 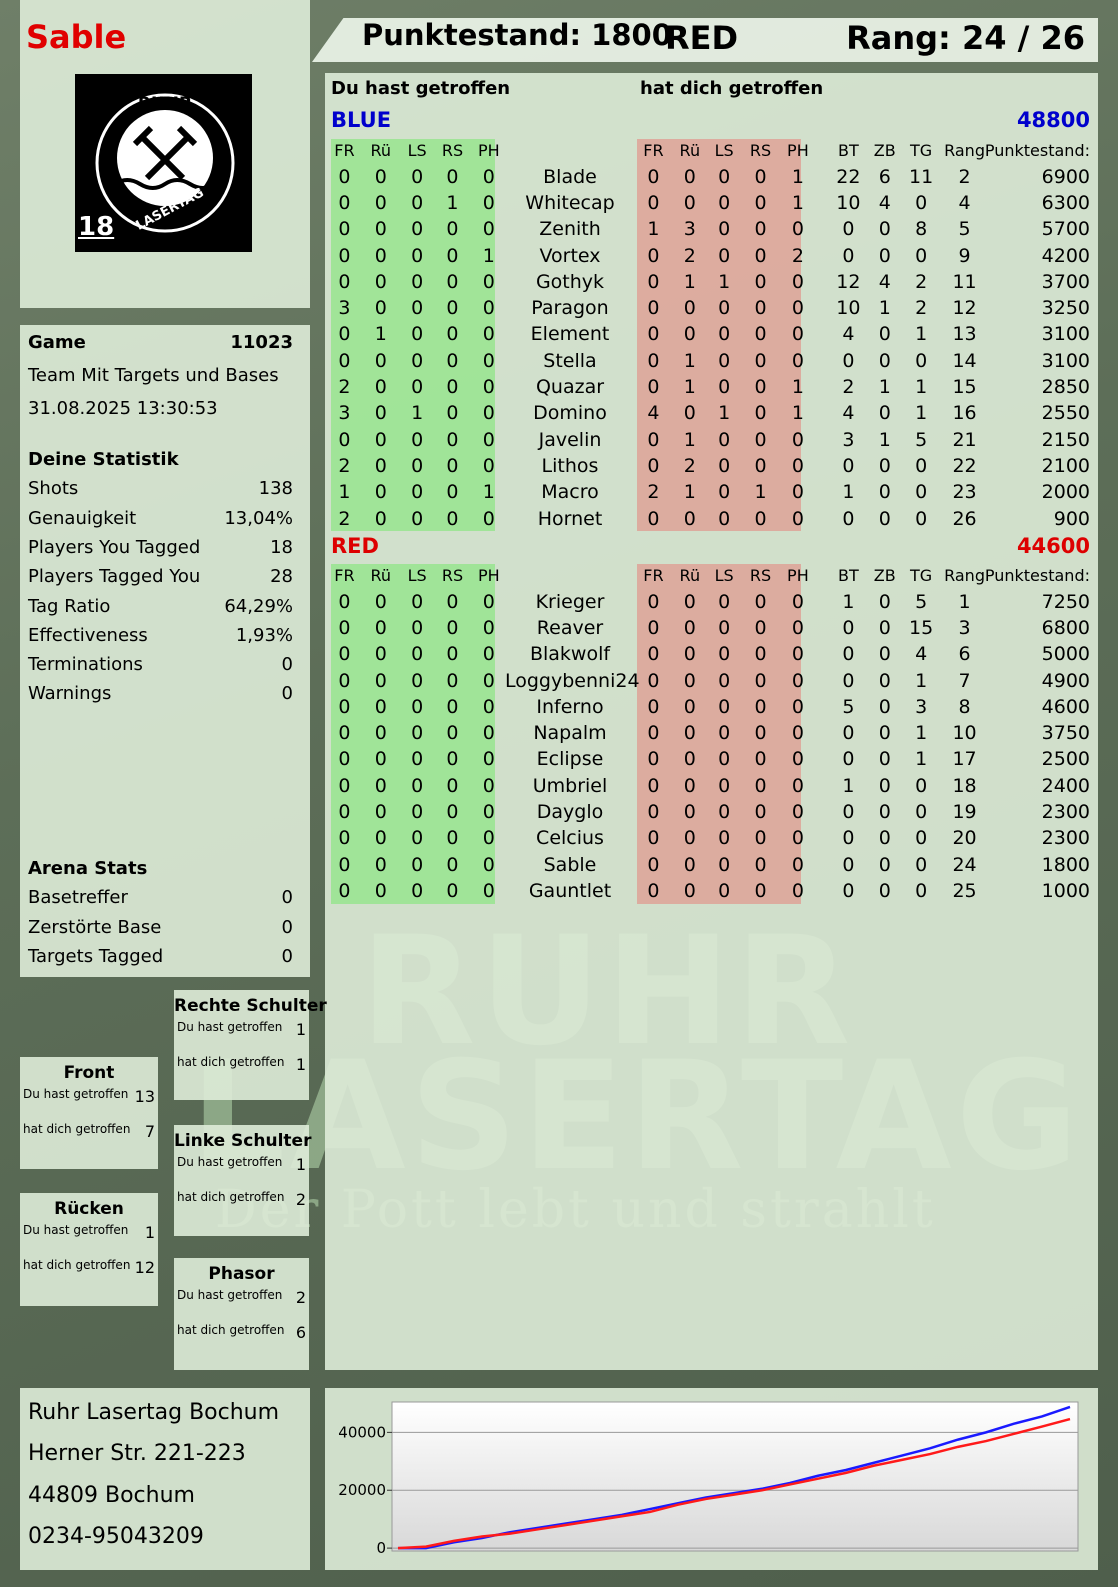 I want to click on received-title: hat dich getroffen, so click(x=732, y=89).